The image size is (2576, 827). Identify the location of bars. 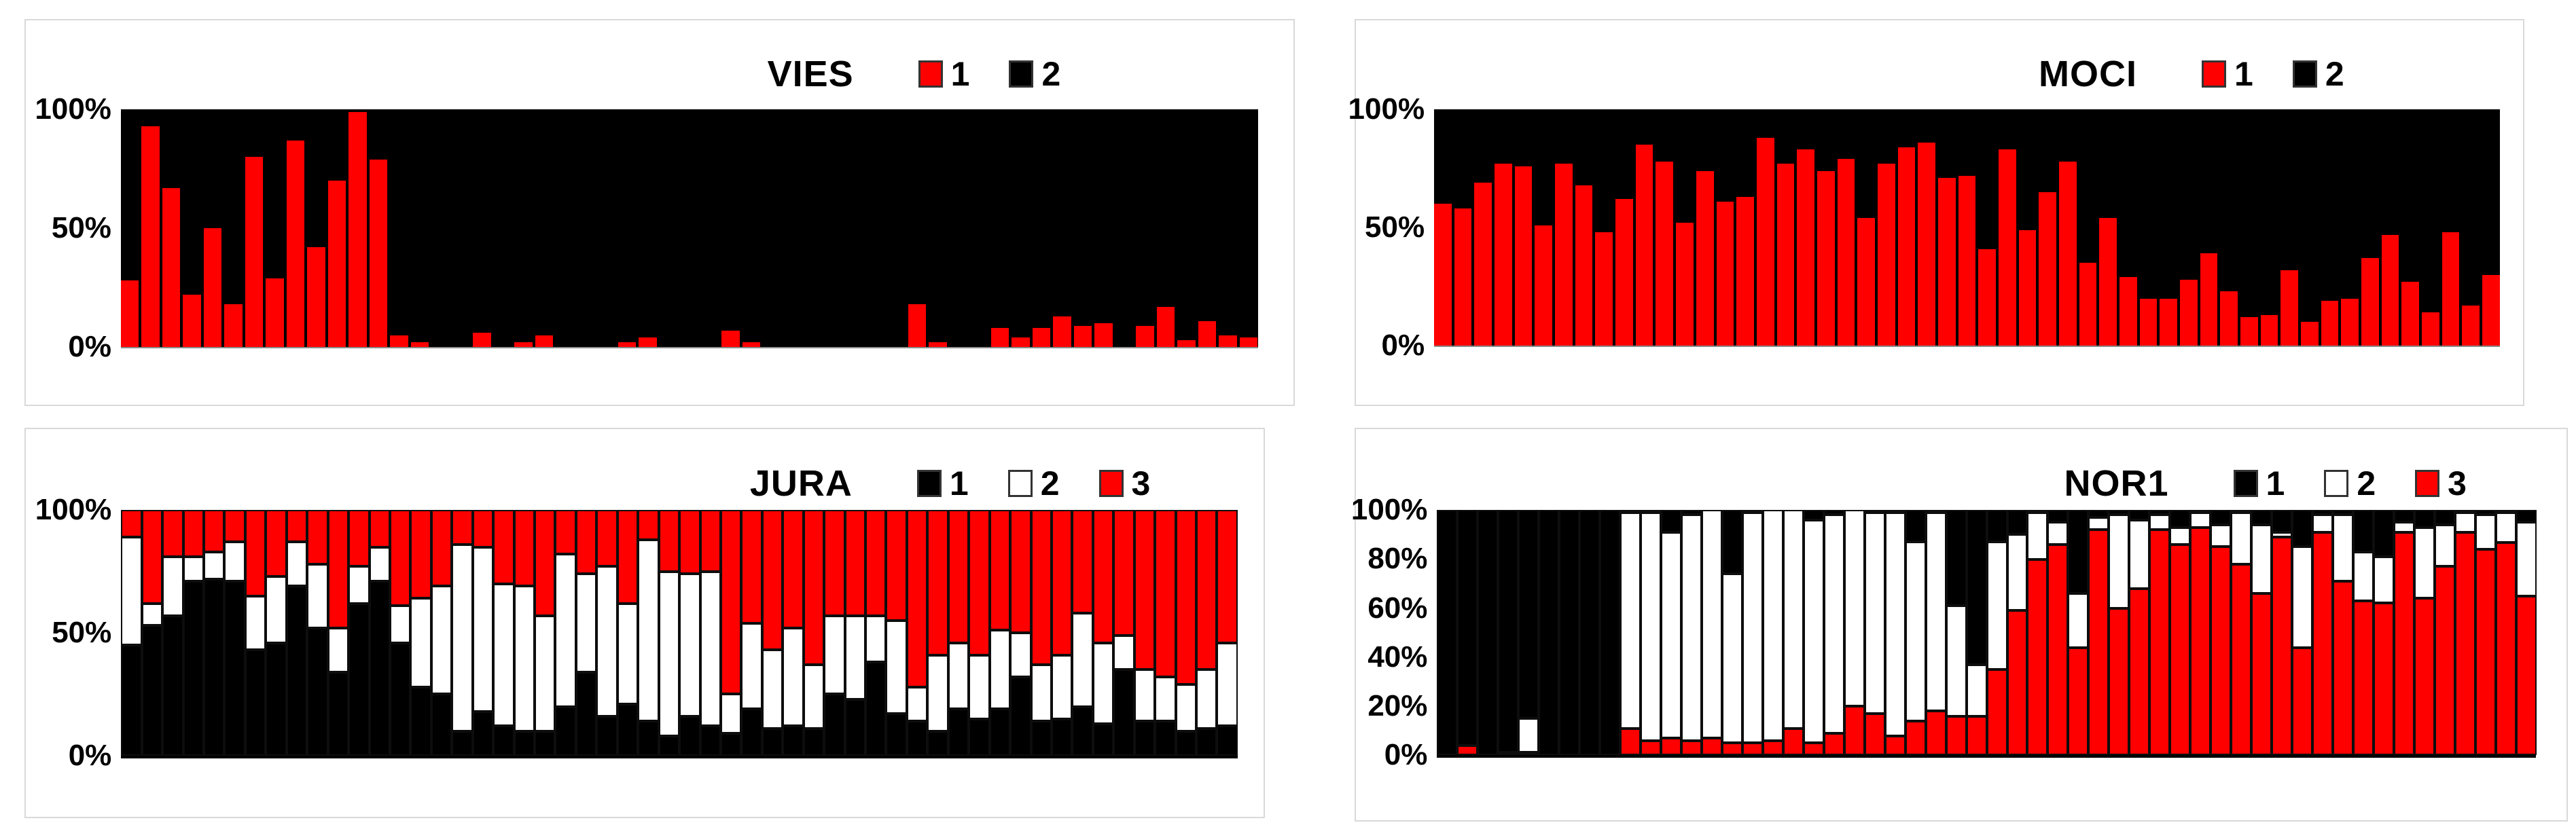
(1987, 633).